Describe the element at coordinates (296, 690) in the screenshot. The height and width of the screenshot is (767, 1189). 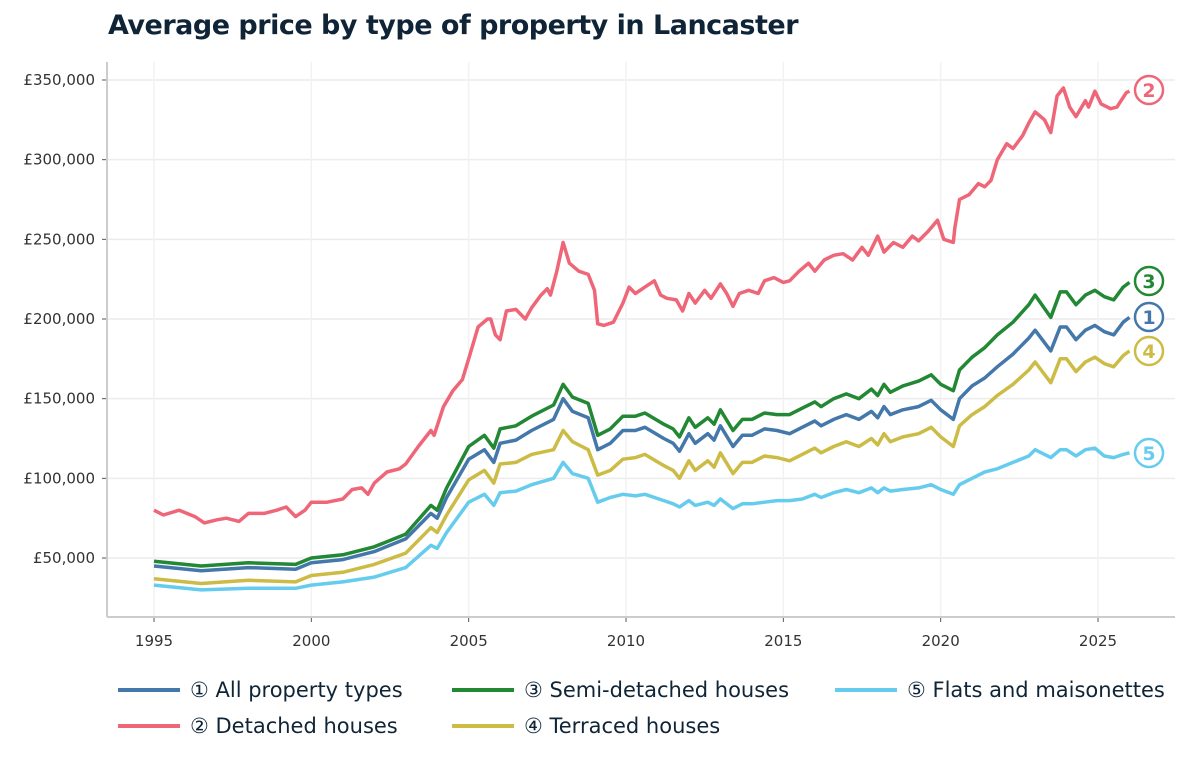
I see `legend-label: ① All property types` at that location.